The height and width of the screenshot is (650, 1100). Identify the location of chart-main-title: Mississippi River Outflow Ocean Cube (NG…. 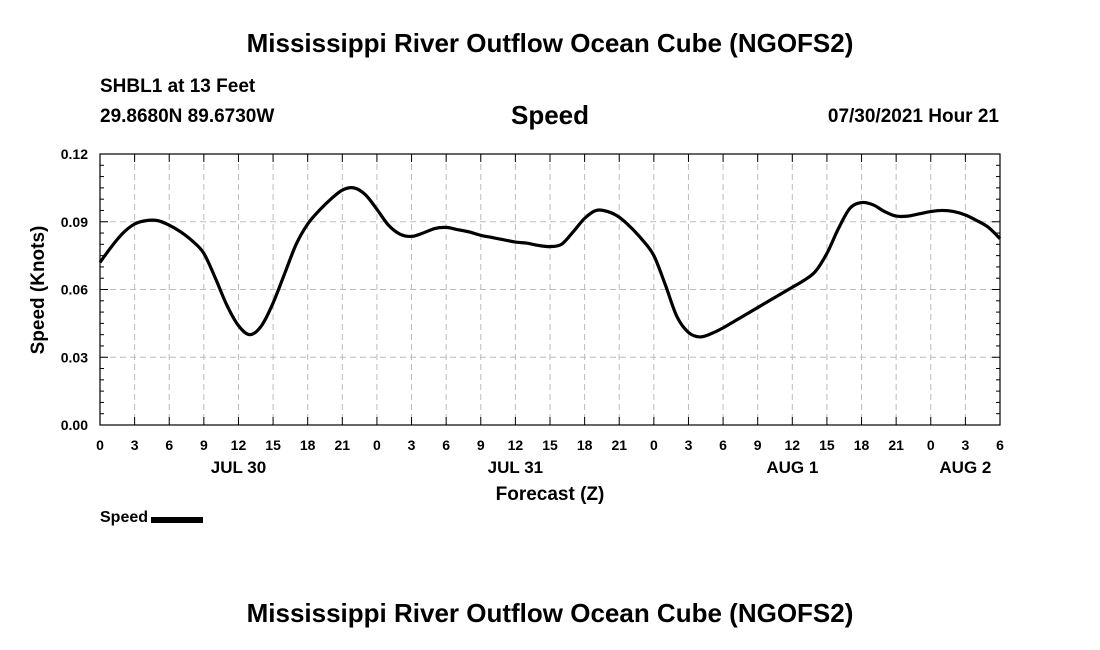
(550, 43).